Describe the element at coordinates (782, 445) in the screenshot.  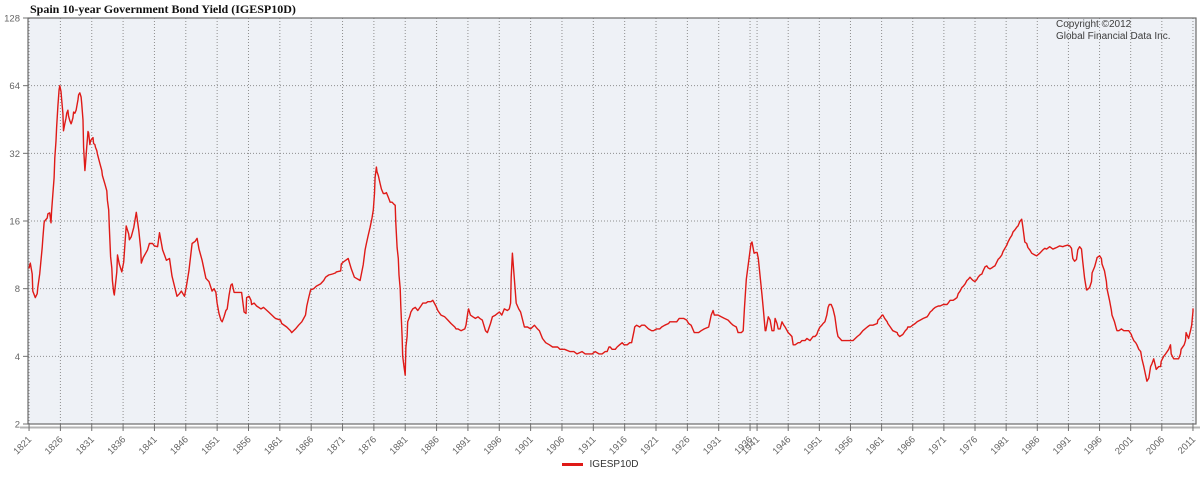
I see `x-tick-label: 1946` at that location.